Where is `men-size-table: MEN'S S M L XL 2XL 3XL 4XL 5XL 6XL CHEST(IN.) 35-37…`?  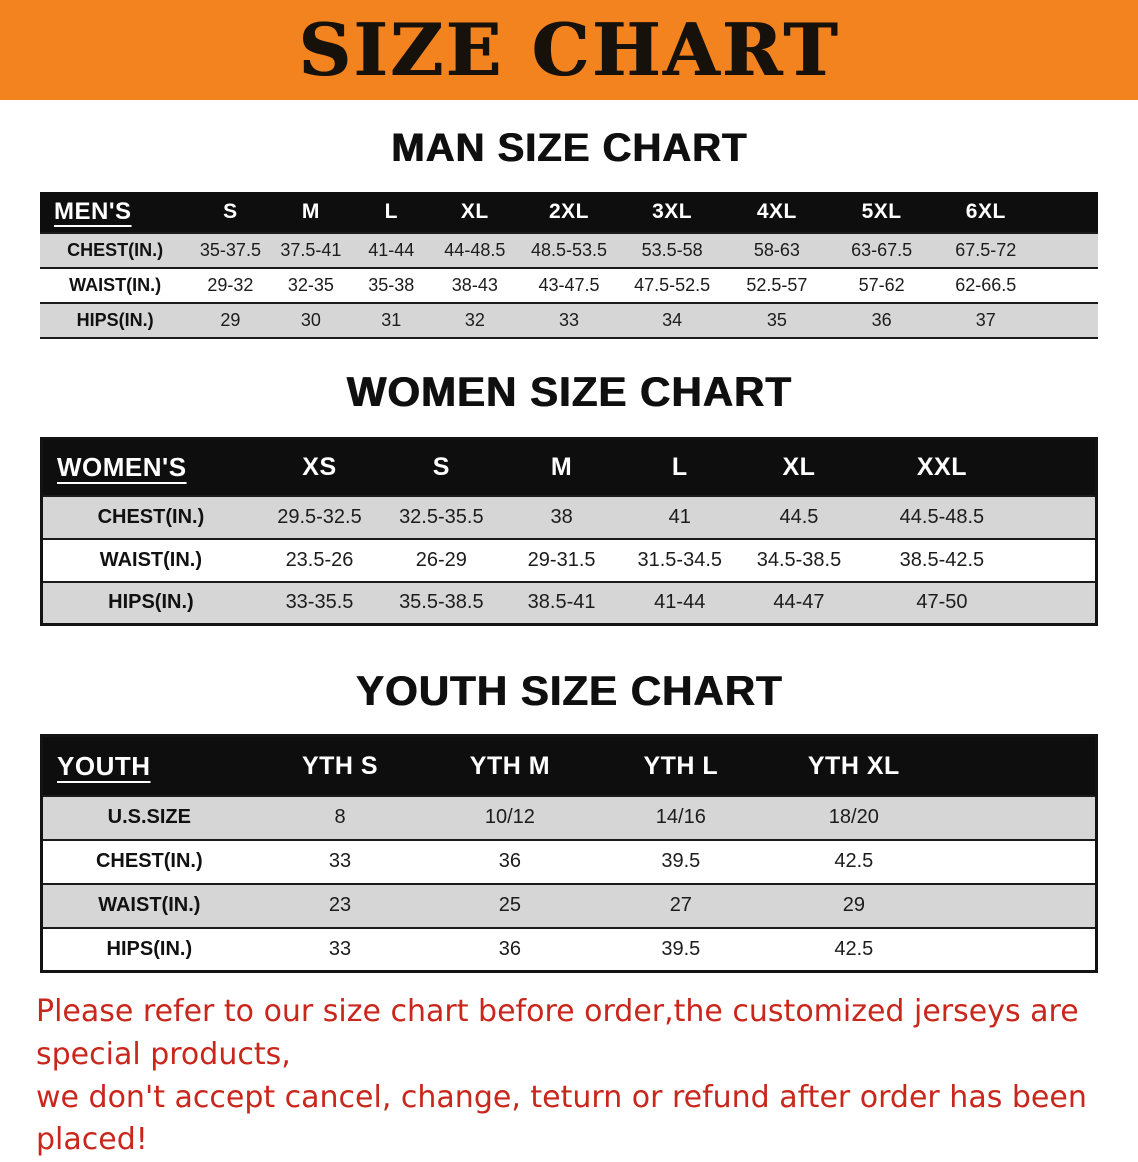 men-size-table: MEN'S S M L XL 2XL 3XL 4XL 5XL 6XL CHEST(IN.) 35-37… is located at coordinates (569, 265).